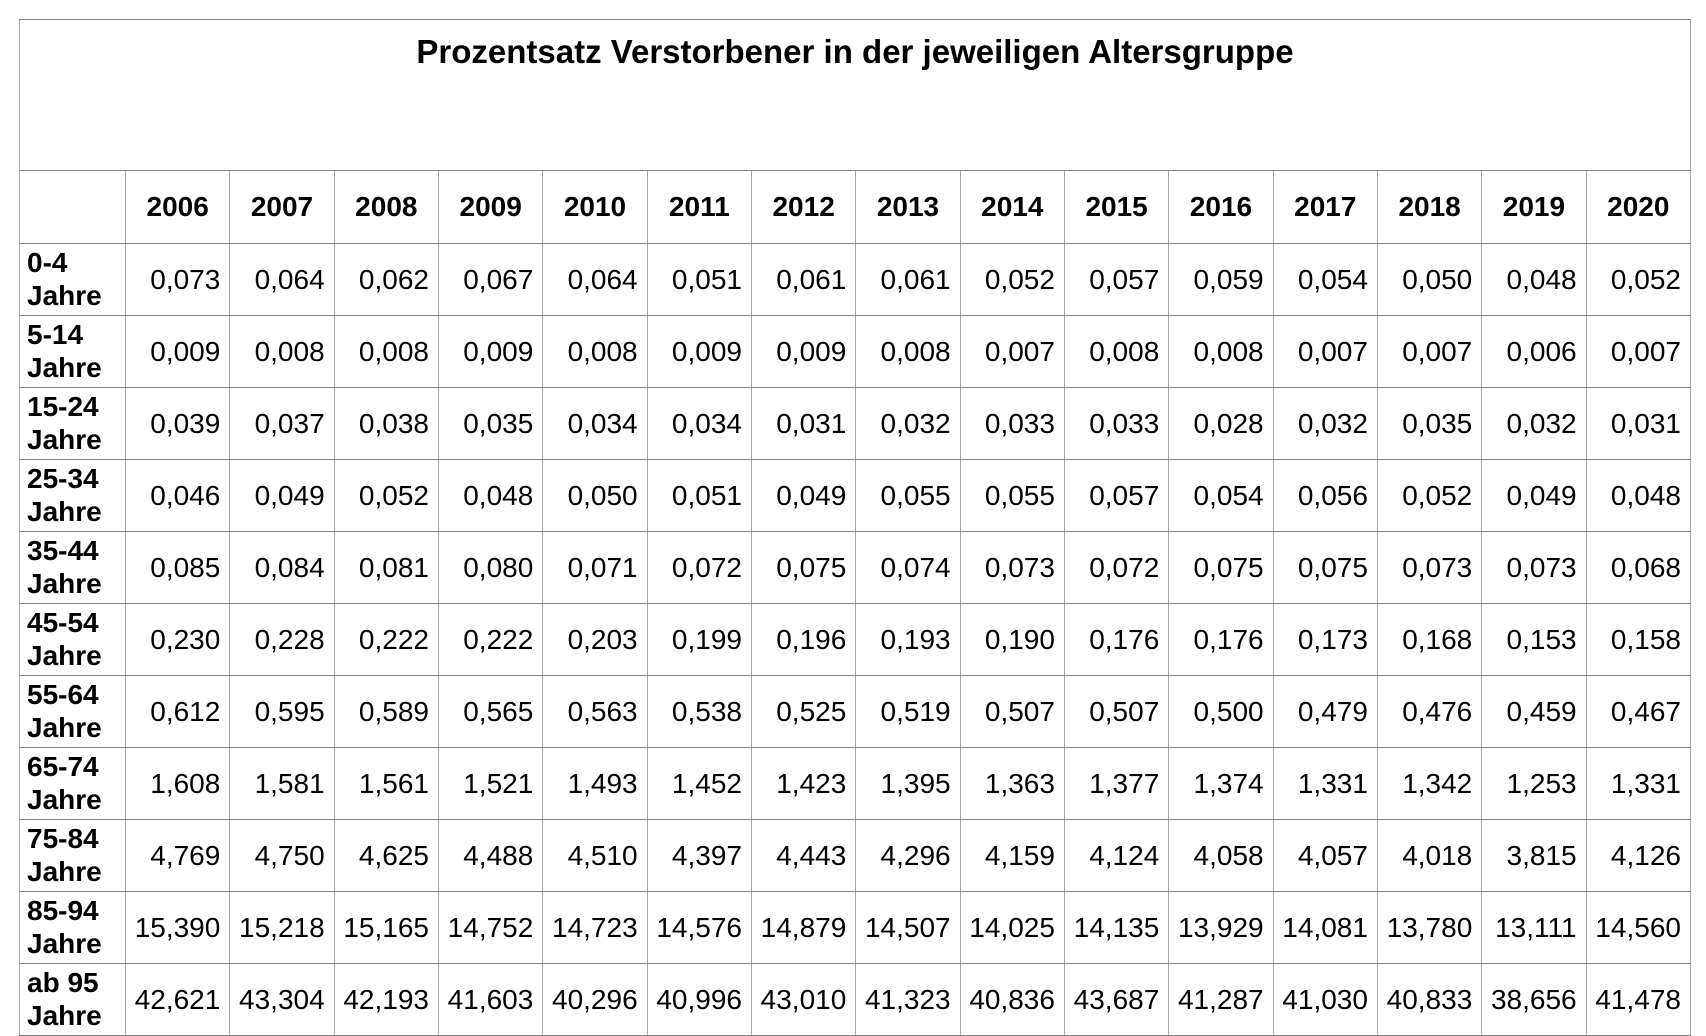 The image size is (1706, 1036). Describe the element at coordinates (1638, 855) in the screenshot. I see `value-cell: 4,126` at that location.